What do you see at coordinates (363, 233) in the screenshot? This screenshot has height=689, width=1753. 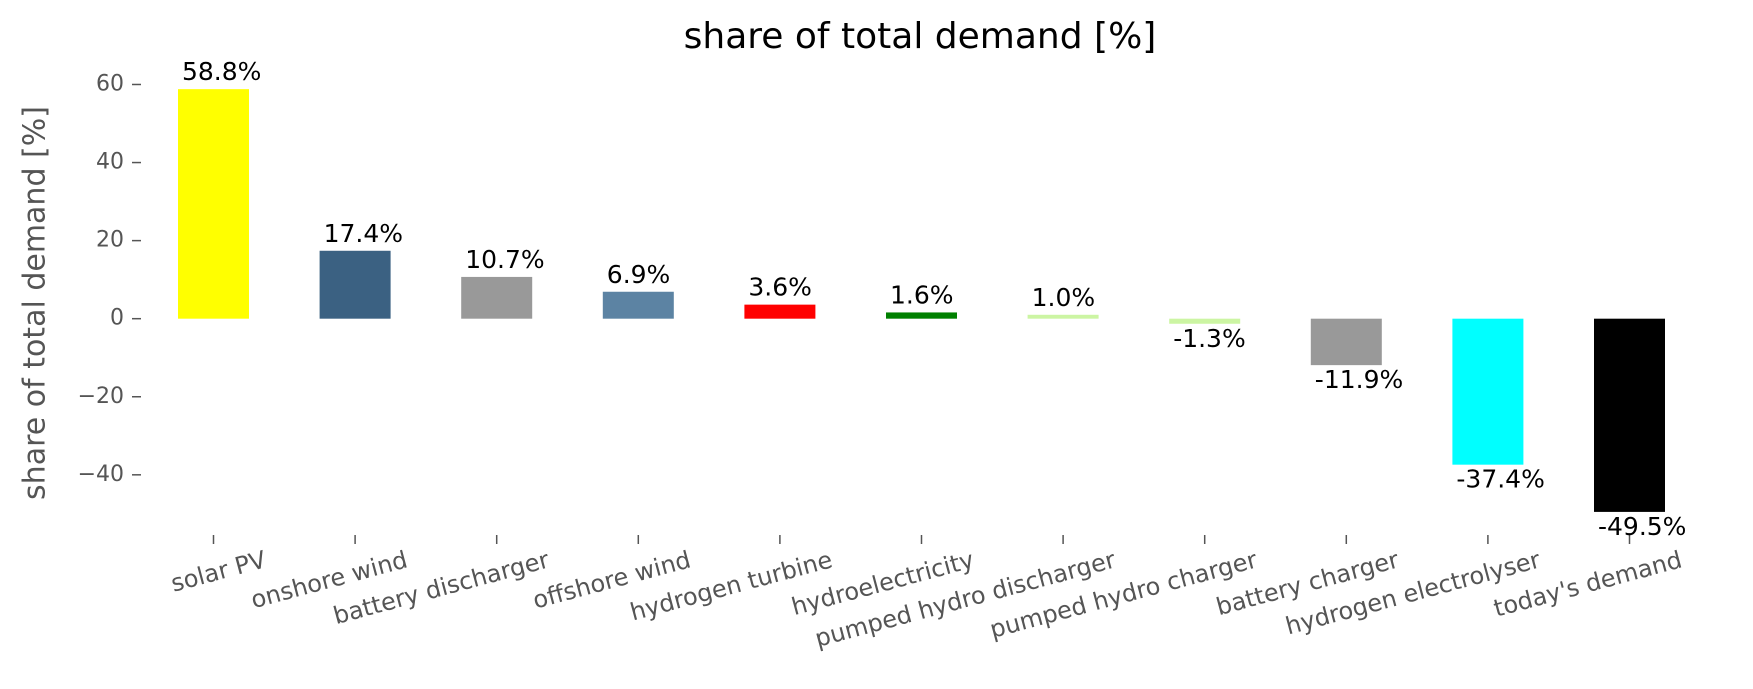 I see `value-label: 17.4%` at bounding box center [363, 233].